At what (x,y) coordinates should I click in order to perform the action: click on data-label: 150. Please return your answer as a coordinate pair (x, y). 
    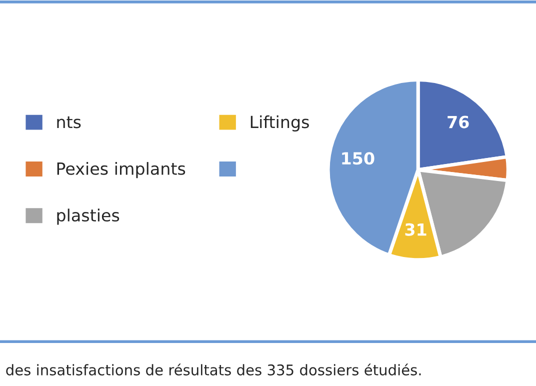
    Looking at the image, I should click on (358, 158).